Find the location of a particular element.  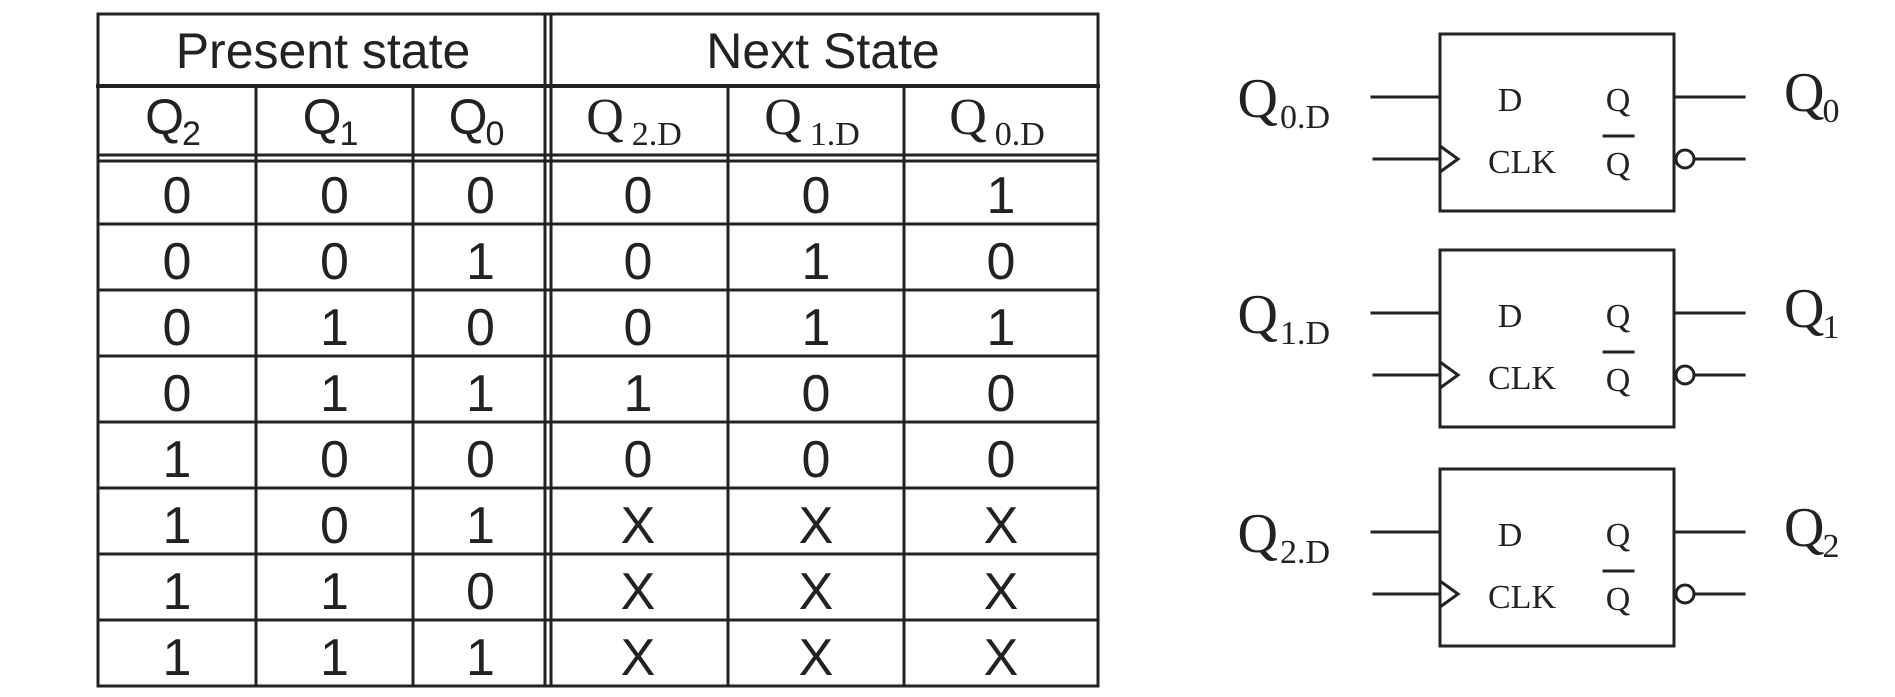

flip-flop-input-label: Q2.D is located at coordinates (1283, 537).